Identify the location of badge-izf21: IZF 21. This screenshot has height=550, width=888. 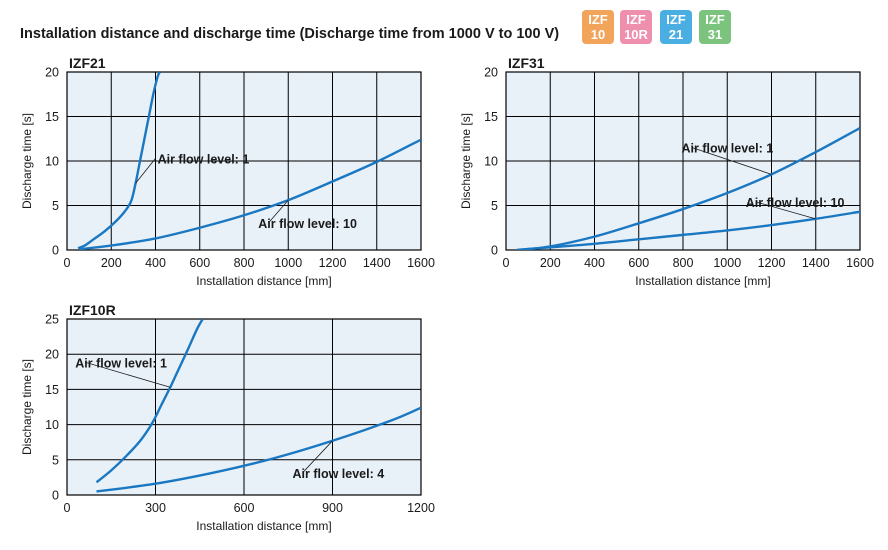
(676, 27).